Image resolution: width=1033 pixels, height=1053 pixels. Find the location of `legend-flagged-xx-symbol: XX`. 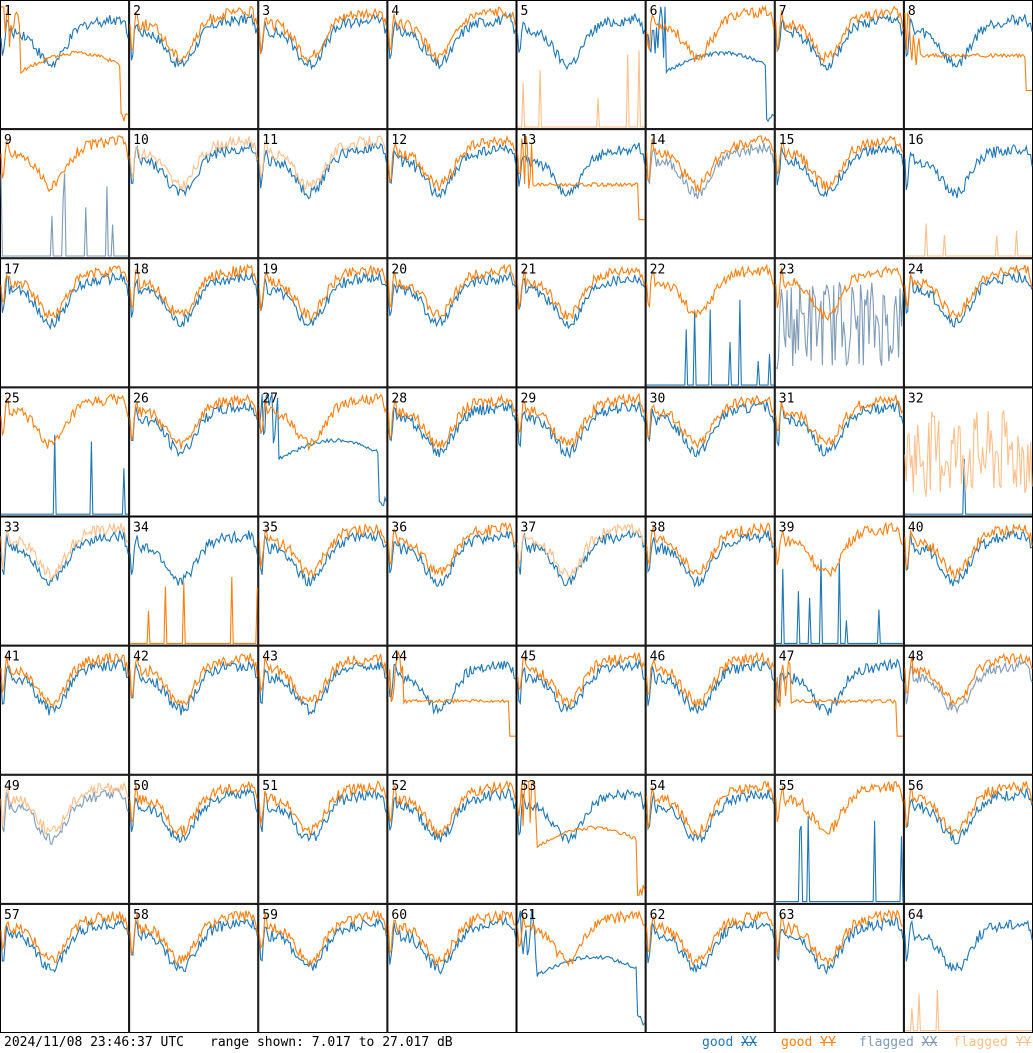

legend-flagged-xx-symbol: XX is located at coordinates (929, 1042).